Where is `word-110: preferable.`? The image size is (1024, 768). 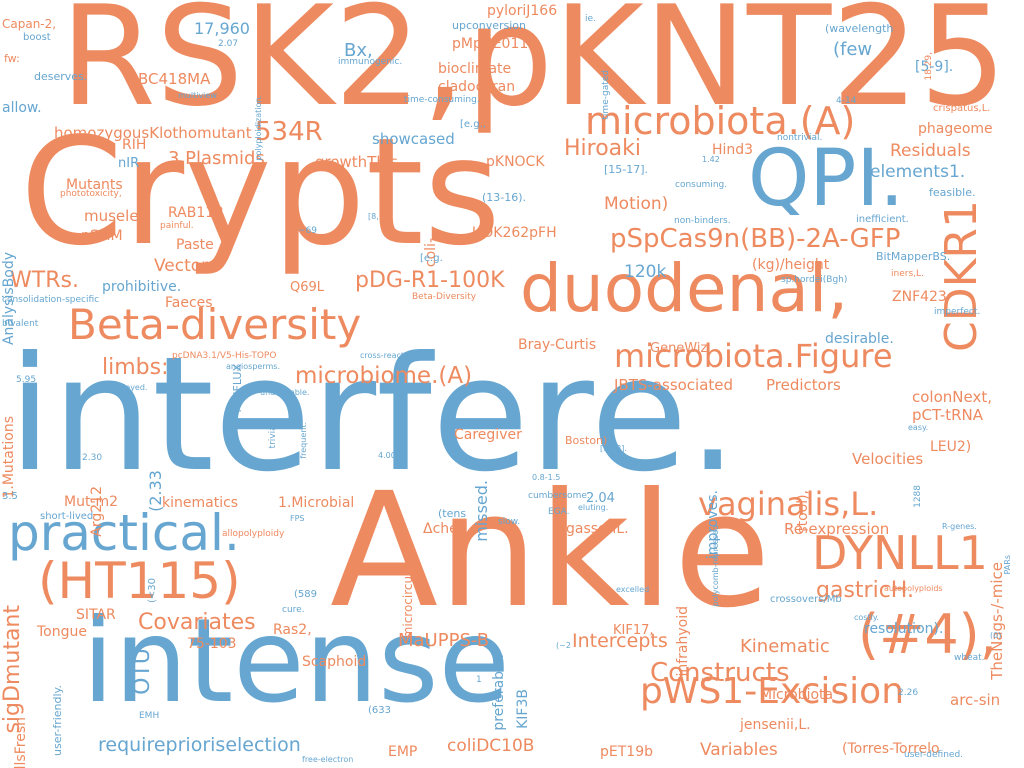 word-110: preferable. is located at coordinates (499, 692).